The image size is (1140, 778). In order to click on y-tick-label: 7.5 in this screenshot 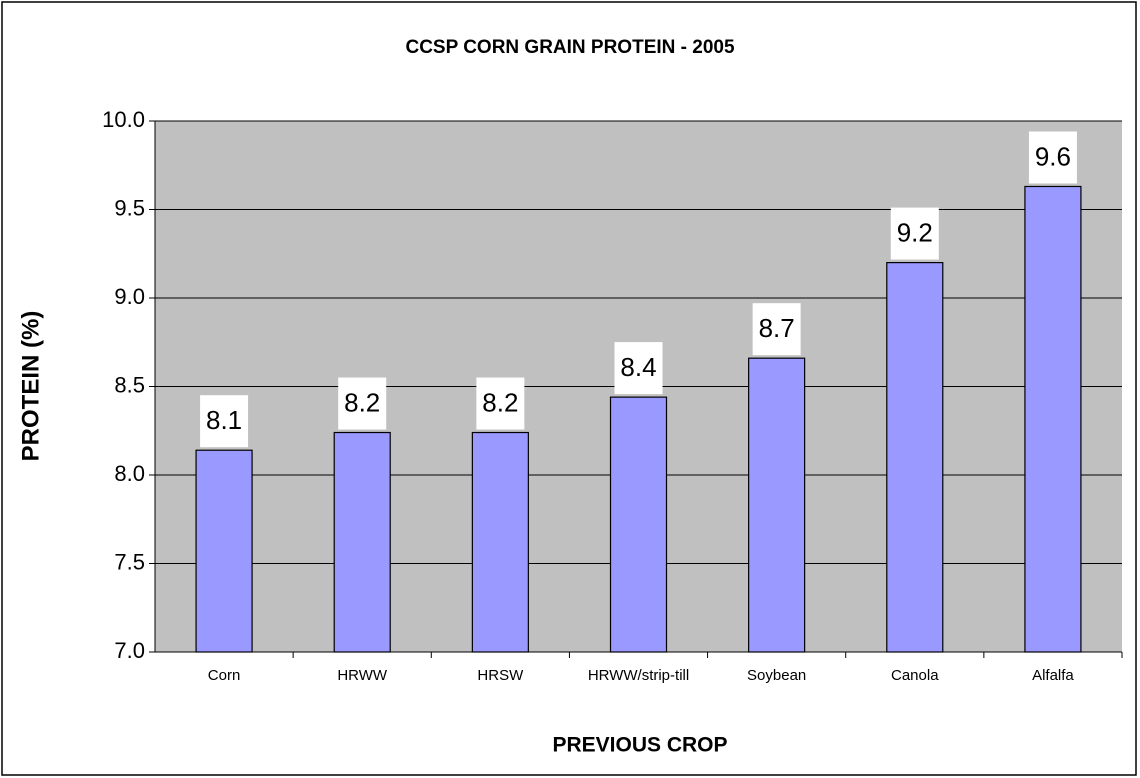, I will do `click(129, 561)`.